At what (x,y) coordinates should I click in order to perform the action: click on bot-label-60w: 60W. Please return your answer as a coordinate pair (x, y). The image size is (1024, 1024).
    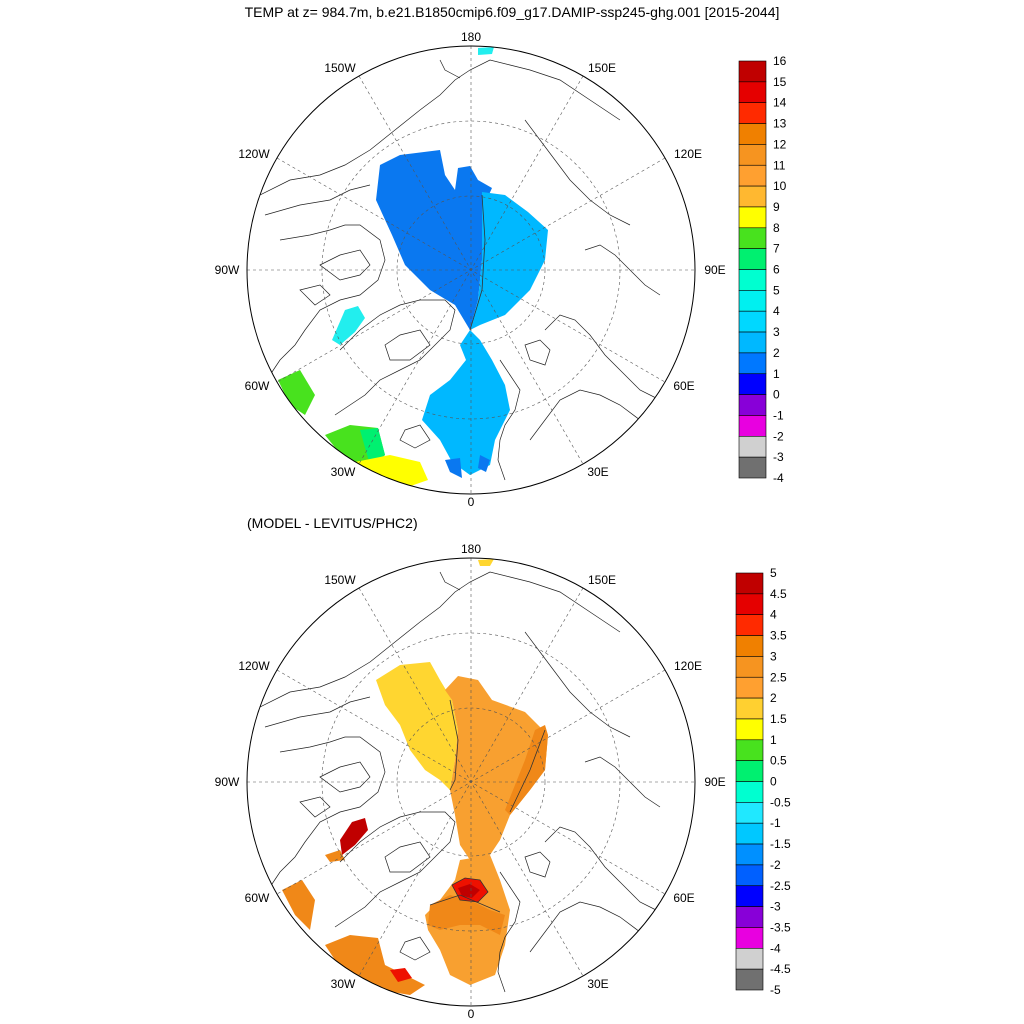
    Looking at the image, I should click on (257, 898).